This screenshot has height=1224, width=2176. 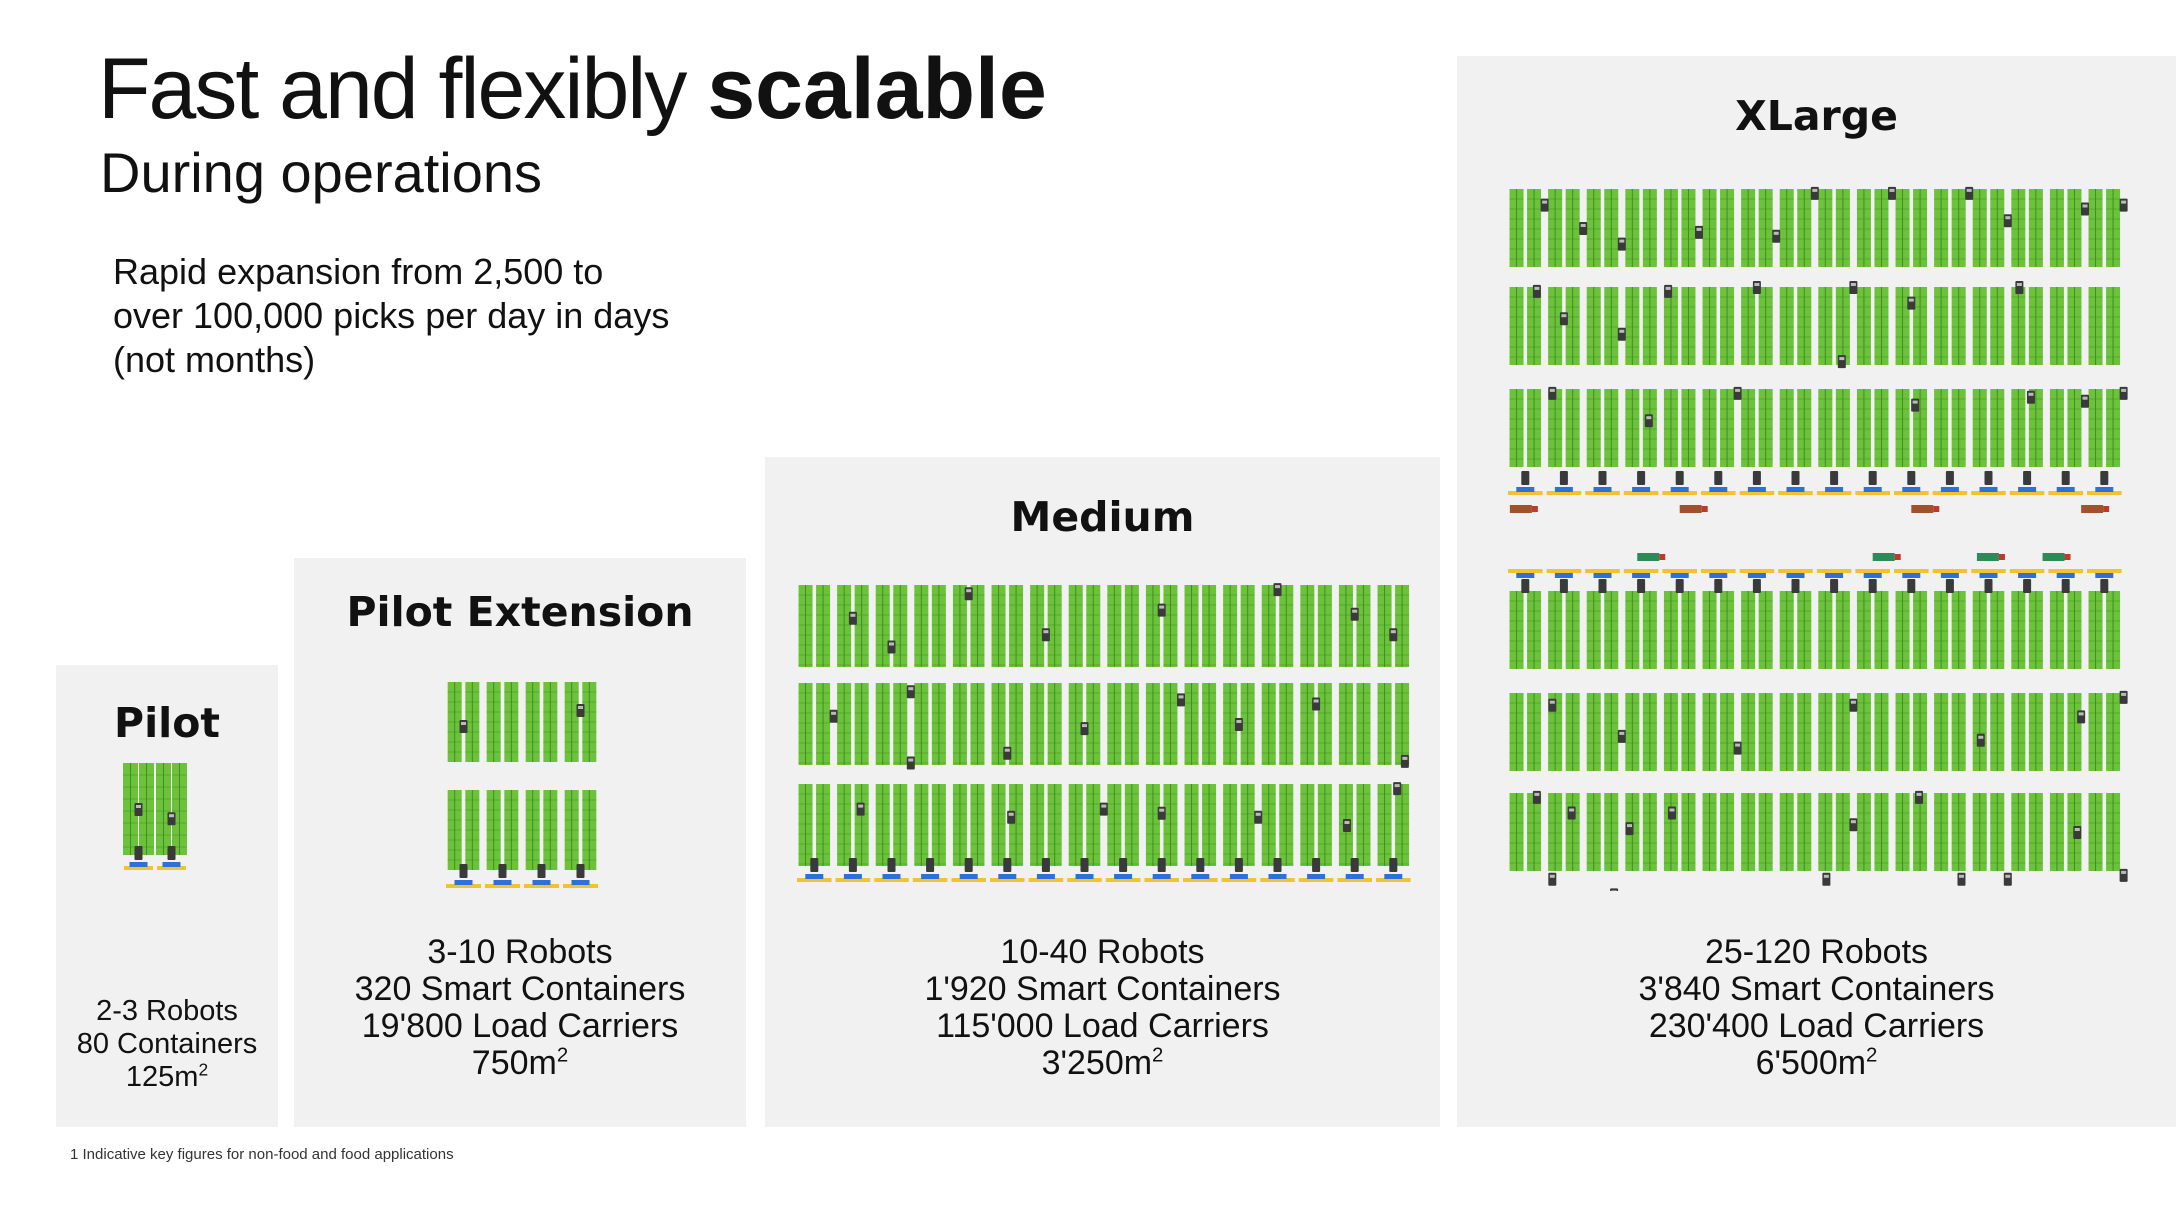 I want to click on stat-carriers: 19'800 Load Carriers, so click(x=520, y=1026).